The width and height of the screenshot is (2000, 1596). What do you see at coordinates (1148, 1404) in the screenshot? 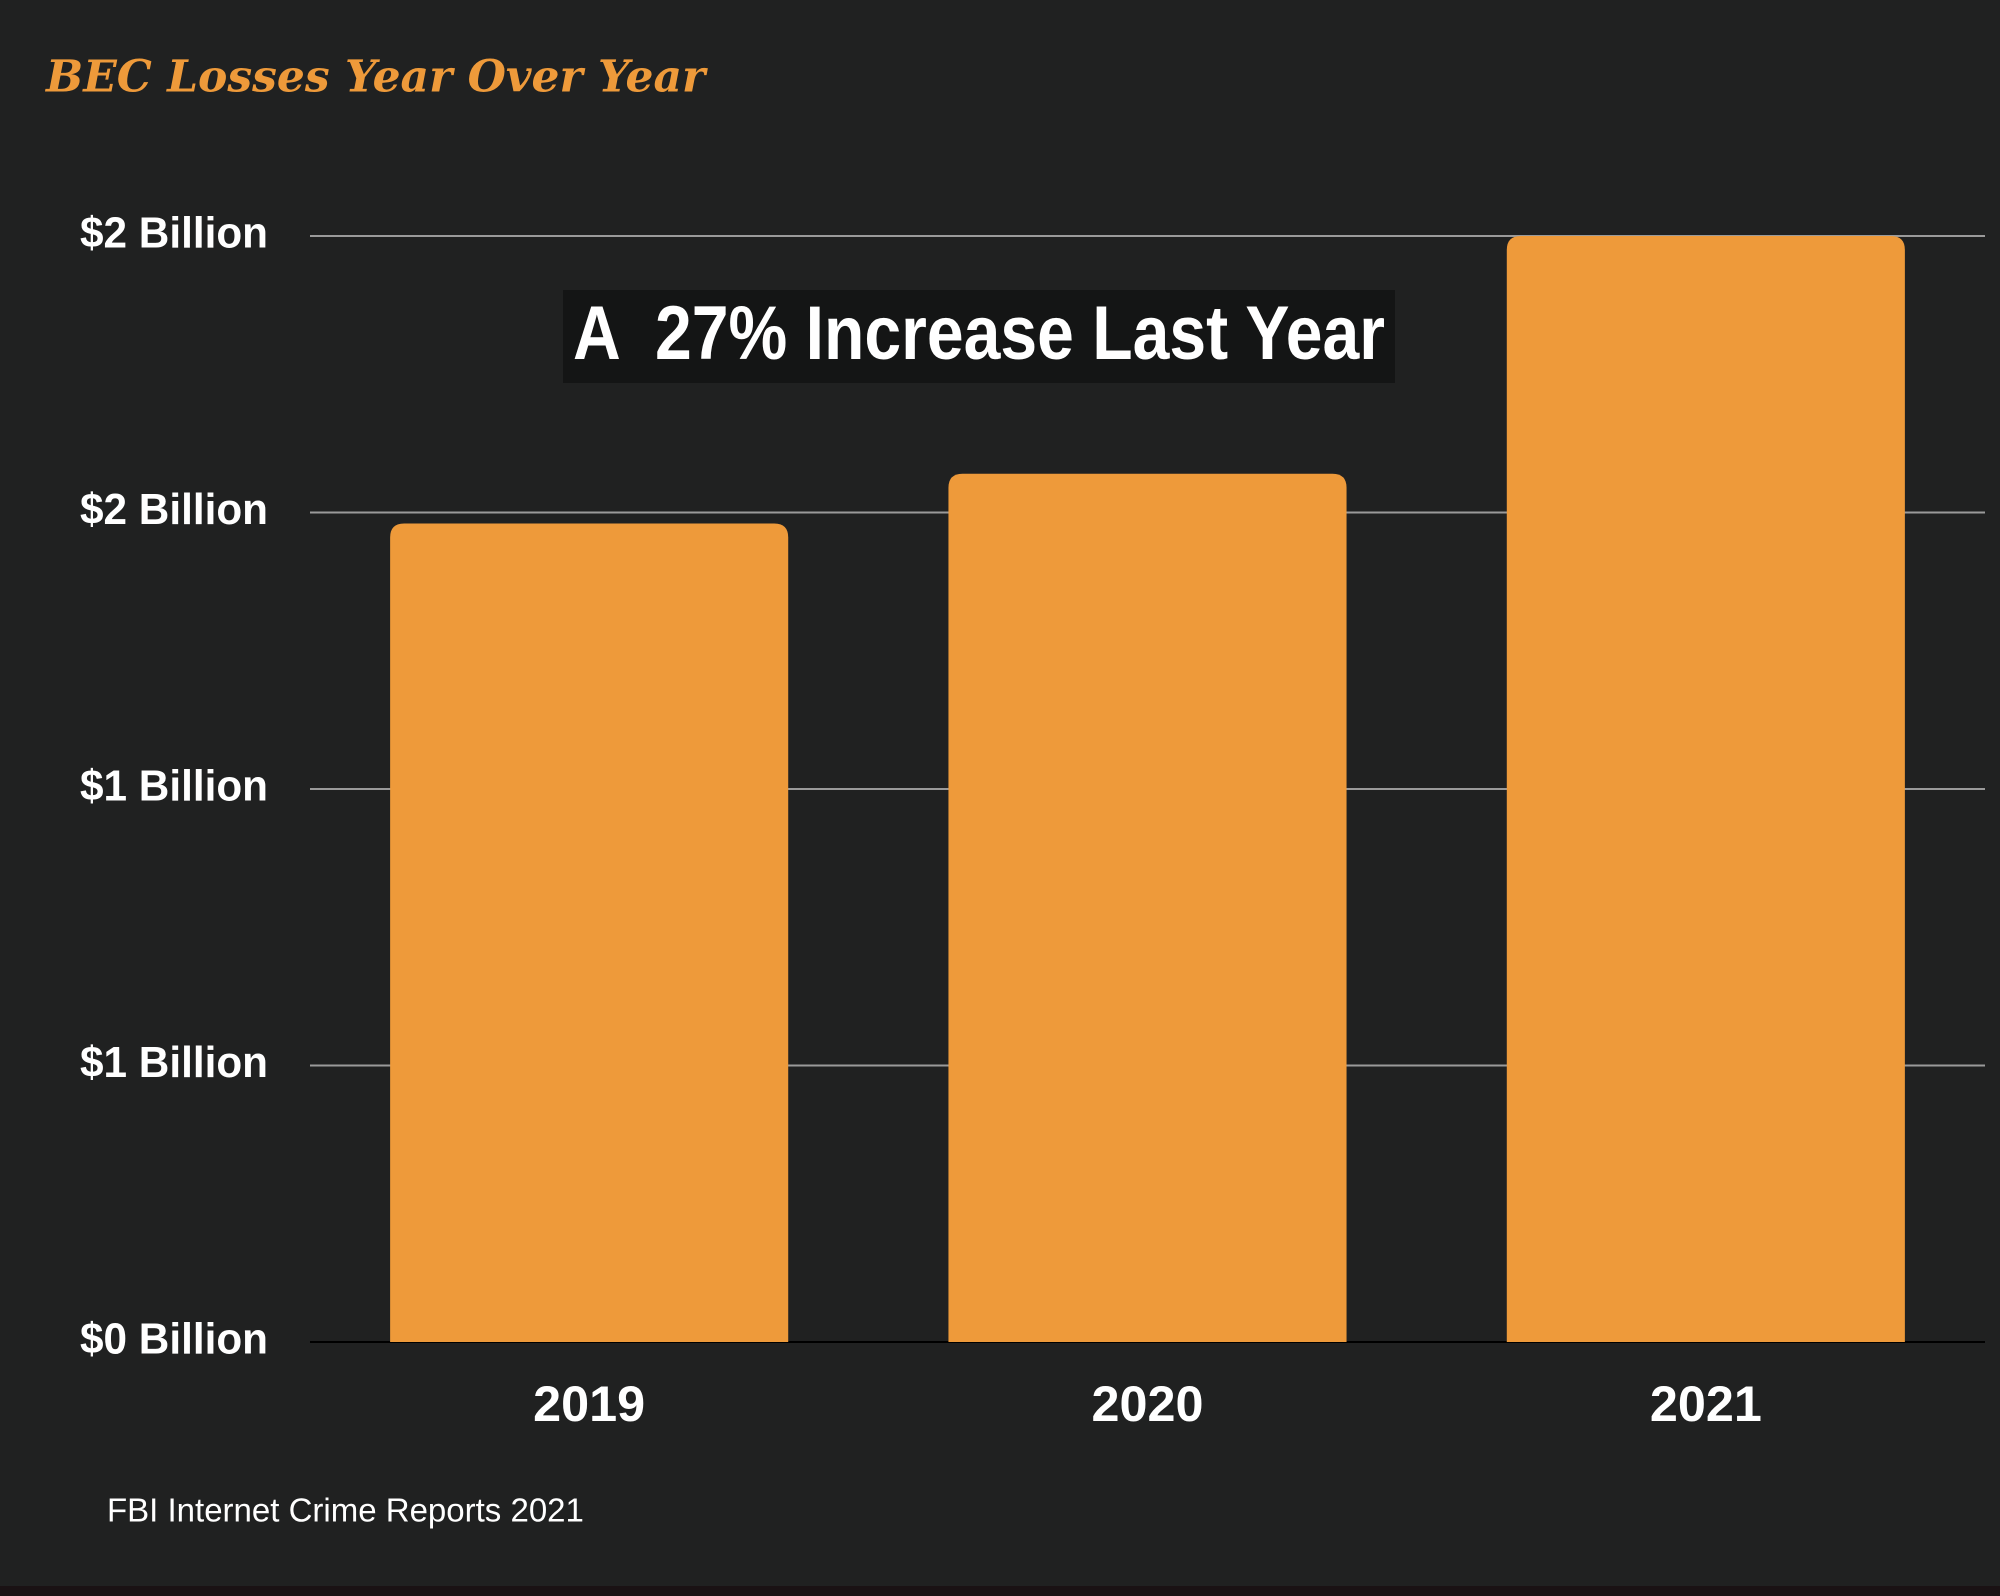
I see `x-tick-label: 2020` at bounding box center [1148, 1404].